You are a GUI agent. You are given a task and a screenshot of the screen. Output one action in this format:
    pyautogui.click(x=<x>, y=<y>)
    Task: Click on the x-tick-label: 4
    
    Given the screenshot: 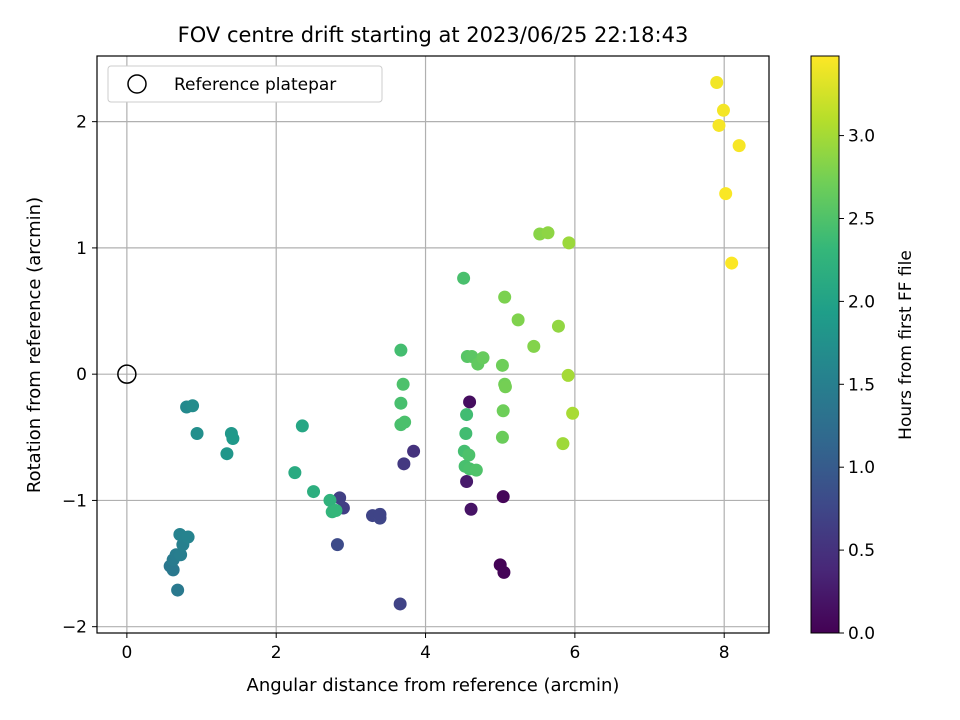 What is the action you would take?
    pyautogui.click(x=425, y=653)
    